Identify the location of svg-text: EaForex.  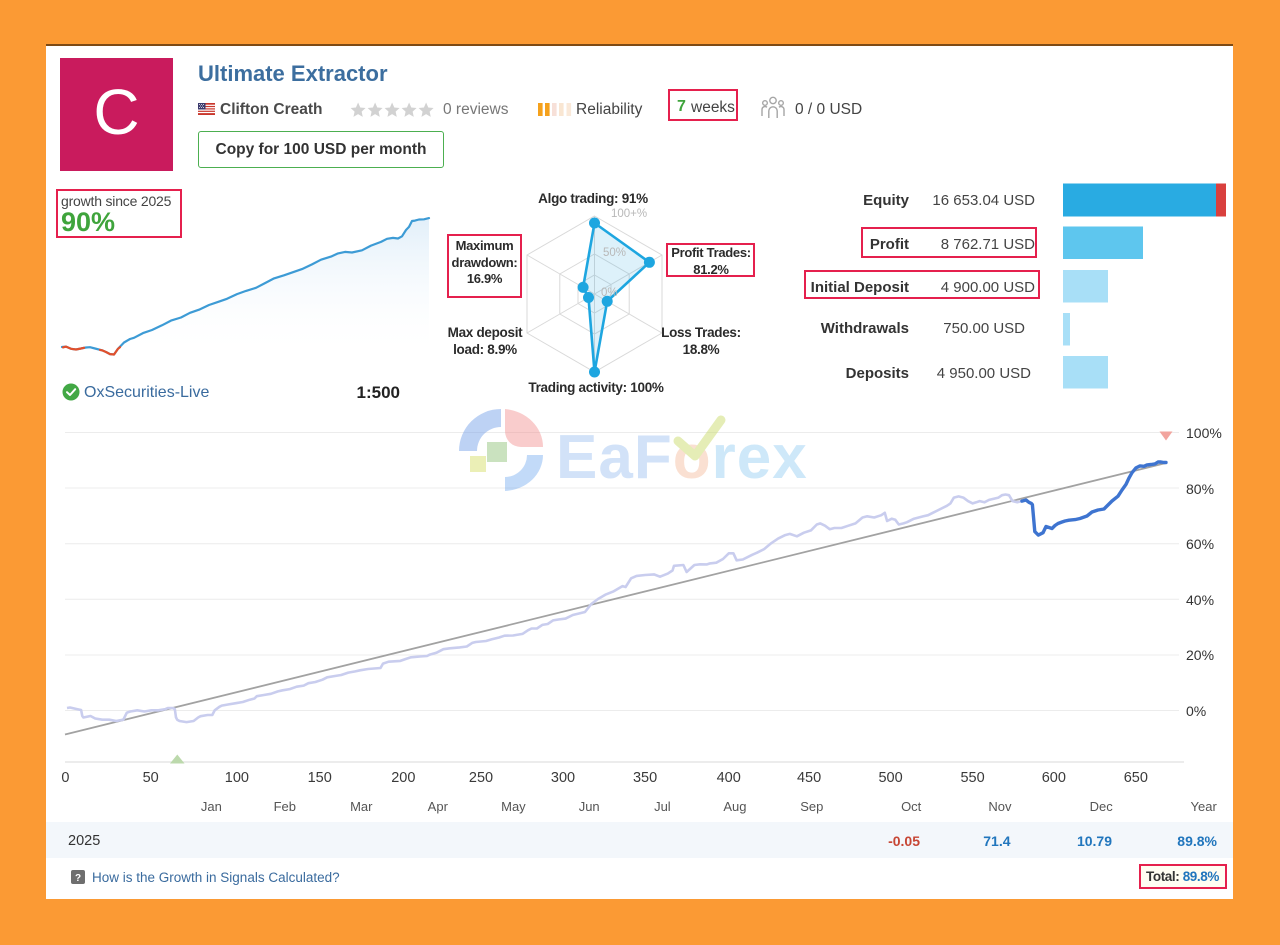
(682, 457).